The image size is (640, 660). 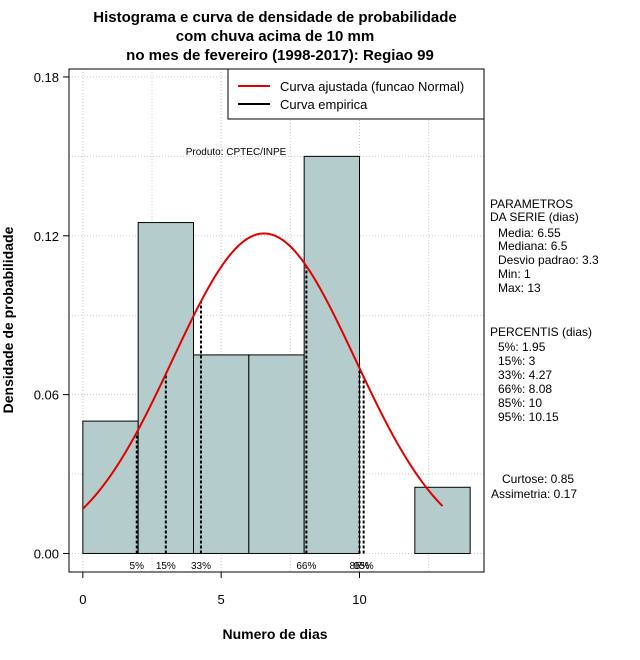 I want to click on legend-box, so click(x=356, y=94).